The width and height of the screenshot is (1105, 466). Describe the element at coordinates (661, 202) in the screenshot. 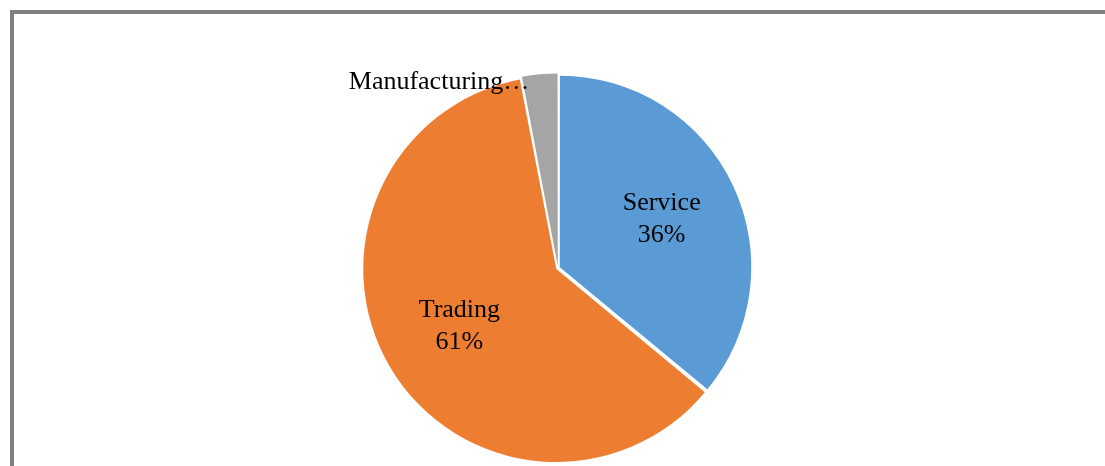

I see `slice-label: Service` at that location.